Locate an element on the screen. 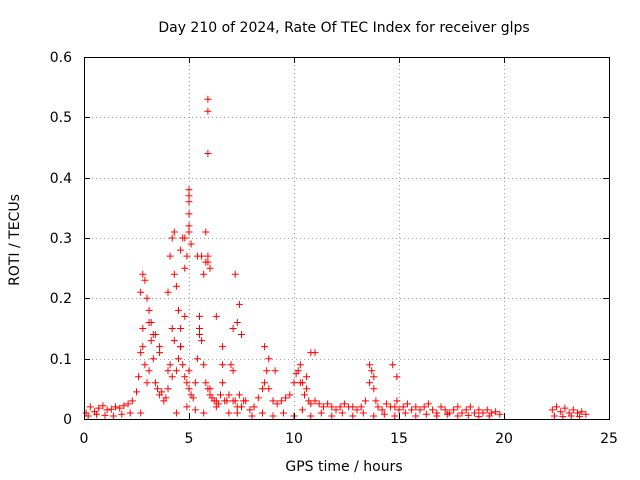  y-tick-label: 0 is located at coordinates (67, 420).